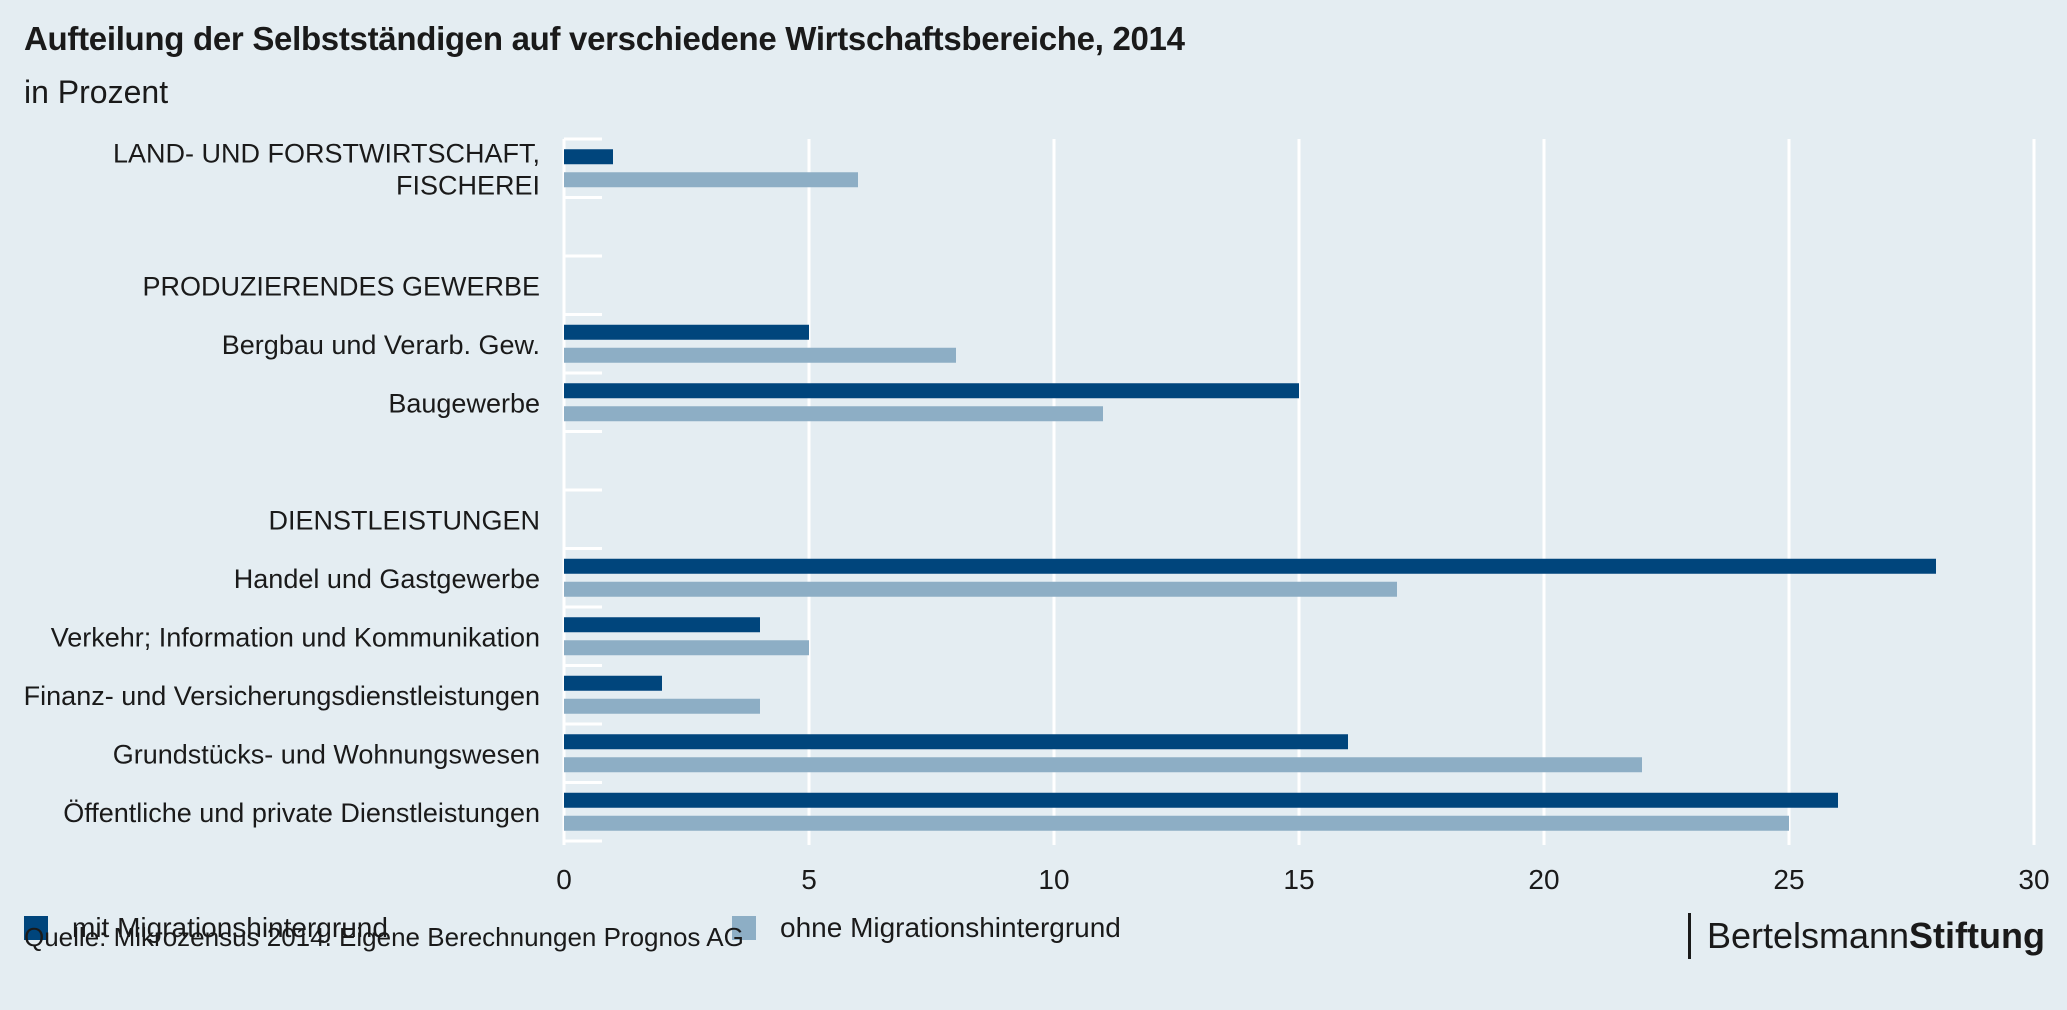  What do you see at coordinates (564, 879) in the screenshot?
I see `x-tick-label: 0` at bounding box center [564, 879].